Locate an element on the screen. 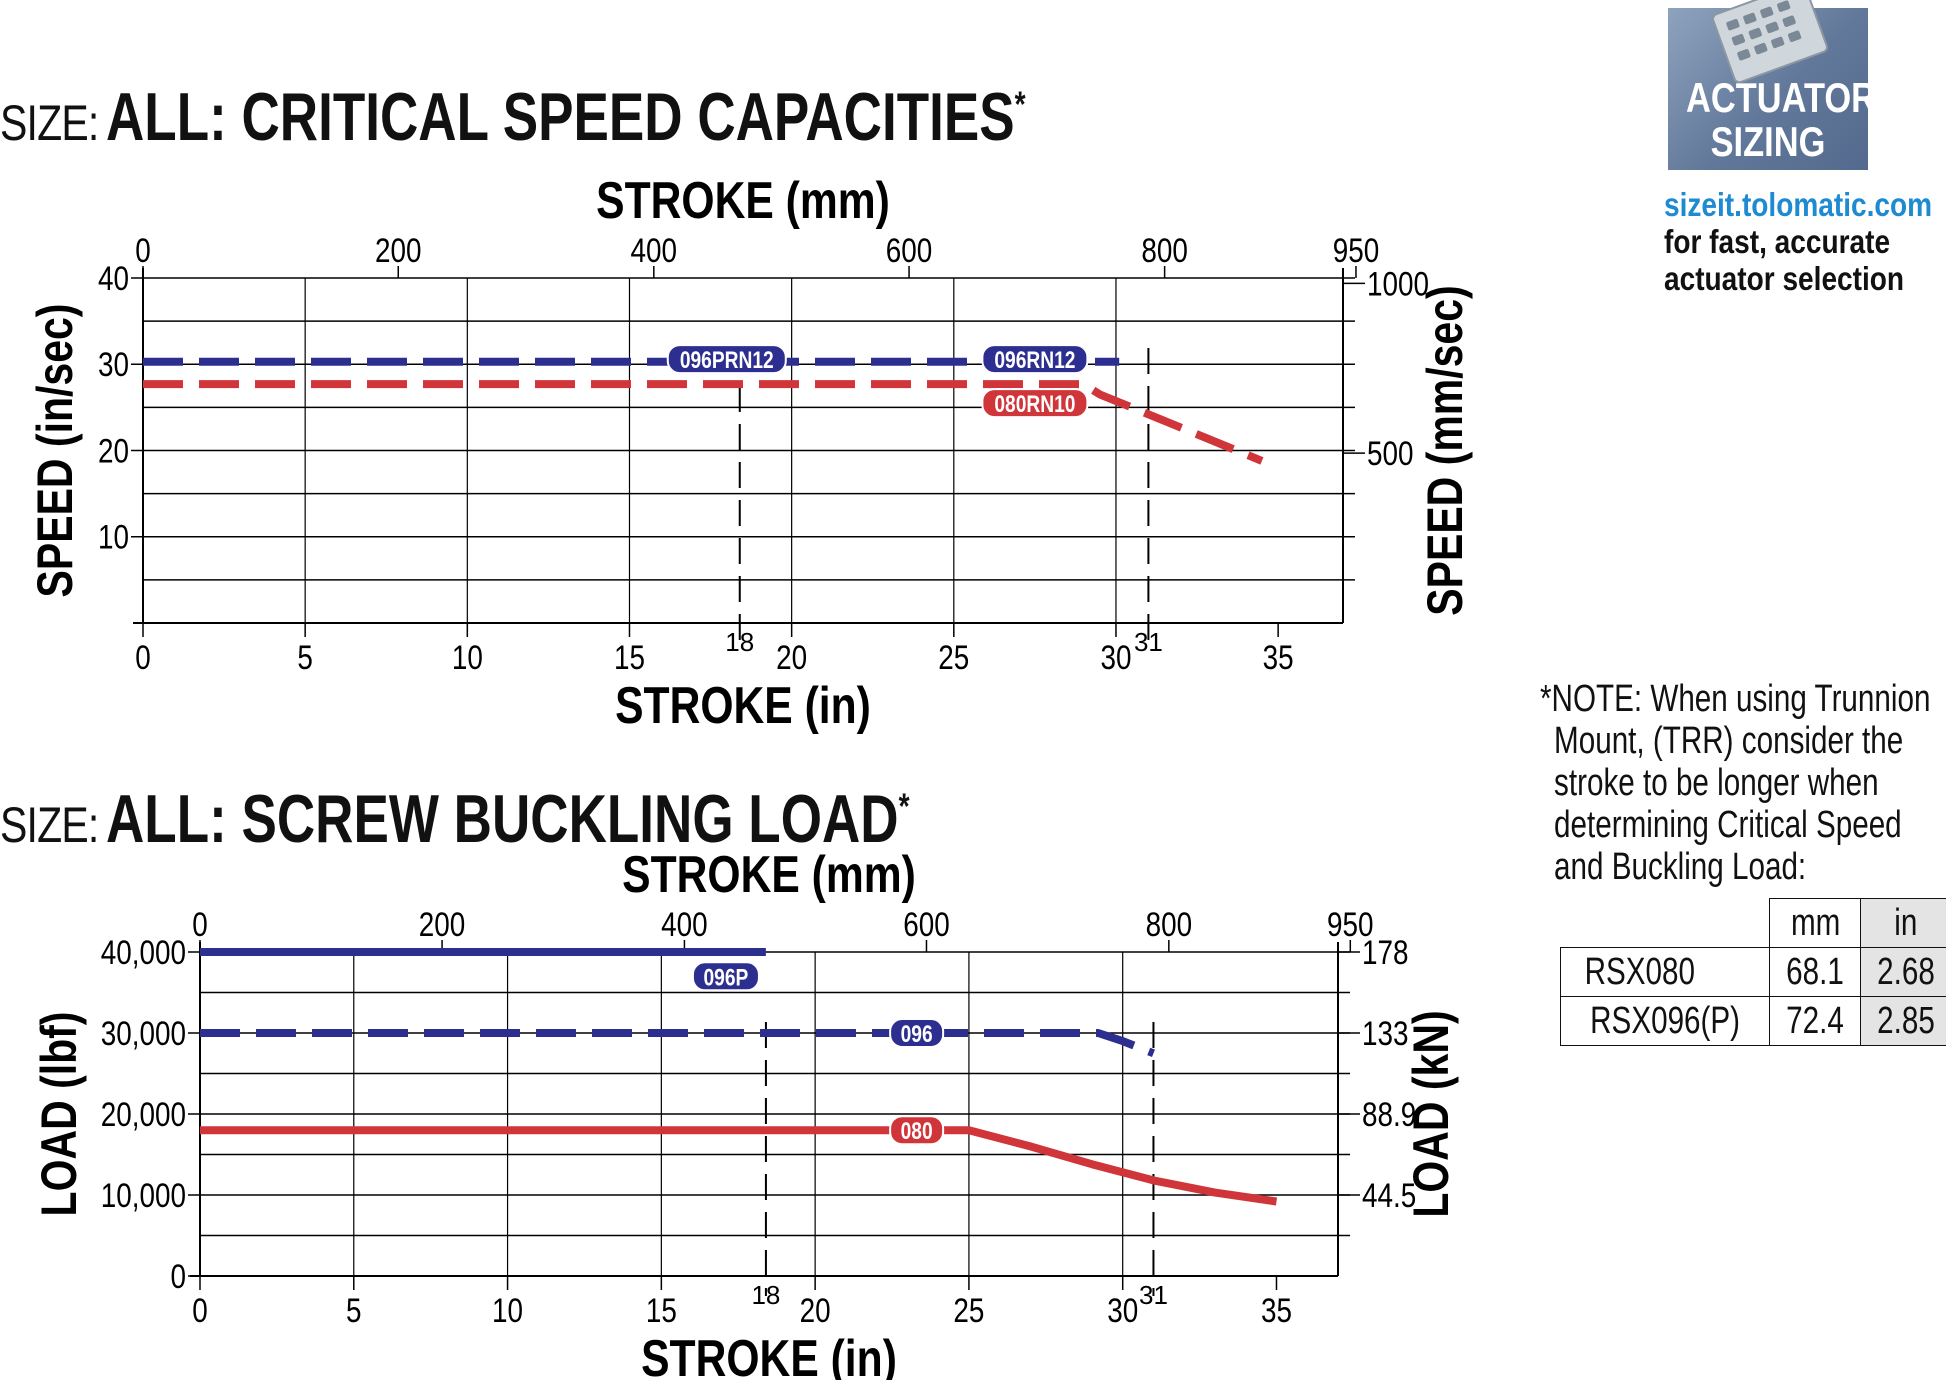 This screenshot has width=1946, height=1380. y-tick-label: 20 is located at coordinates (113, 451).